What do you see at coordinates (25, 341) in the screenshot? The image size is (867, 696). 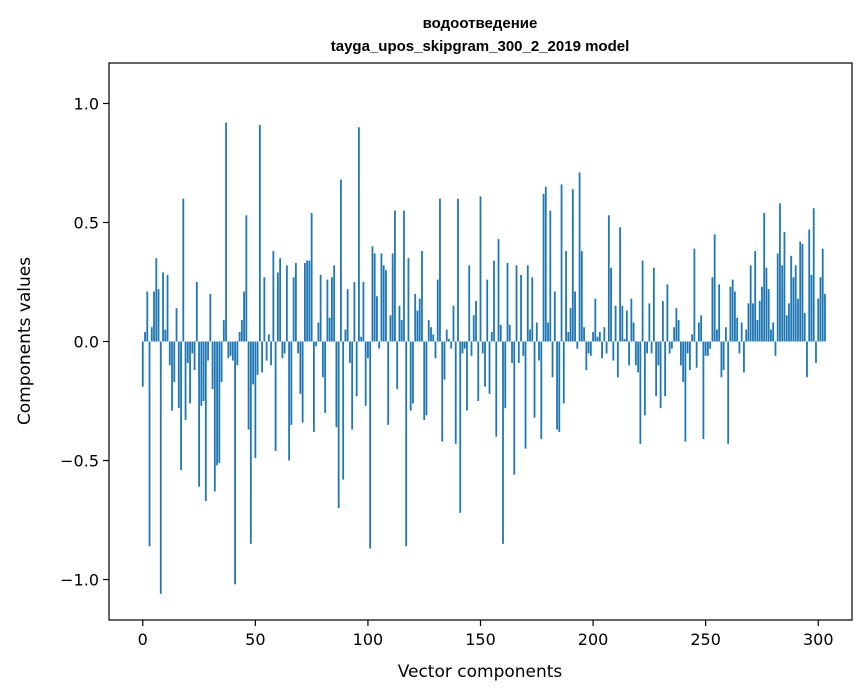 I see `y-axis-label: Components values` at bounding box center [25, 341].